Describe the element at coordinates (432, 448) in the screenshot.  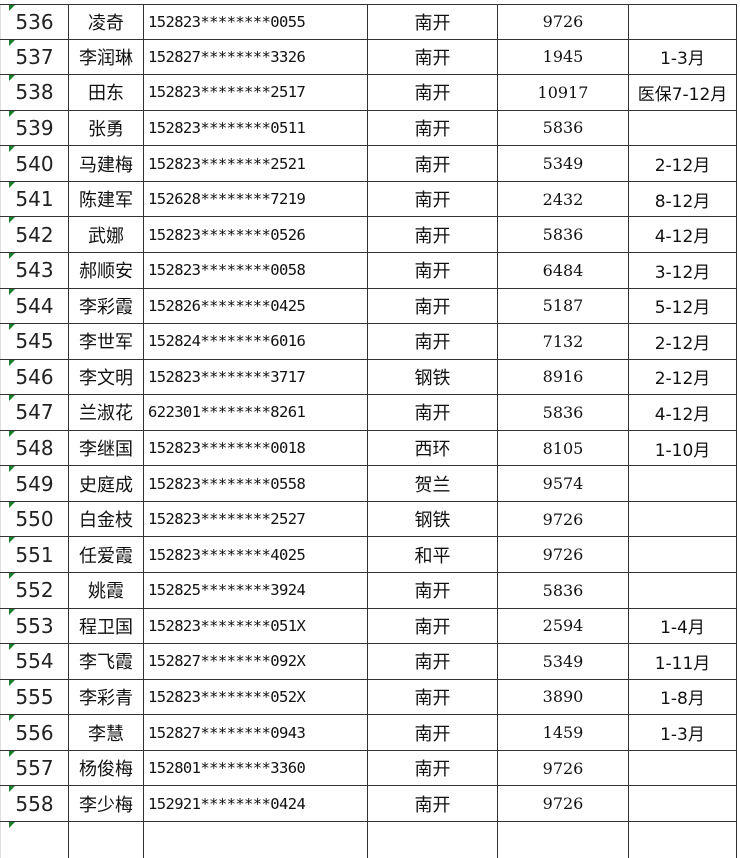
I see `district-cell: 西环` at that location.